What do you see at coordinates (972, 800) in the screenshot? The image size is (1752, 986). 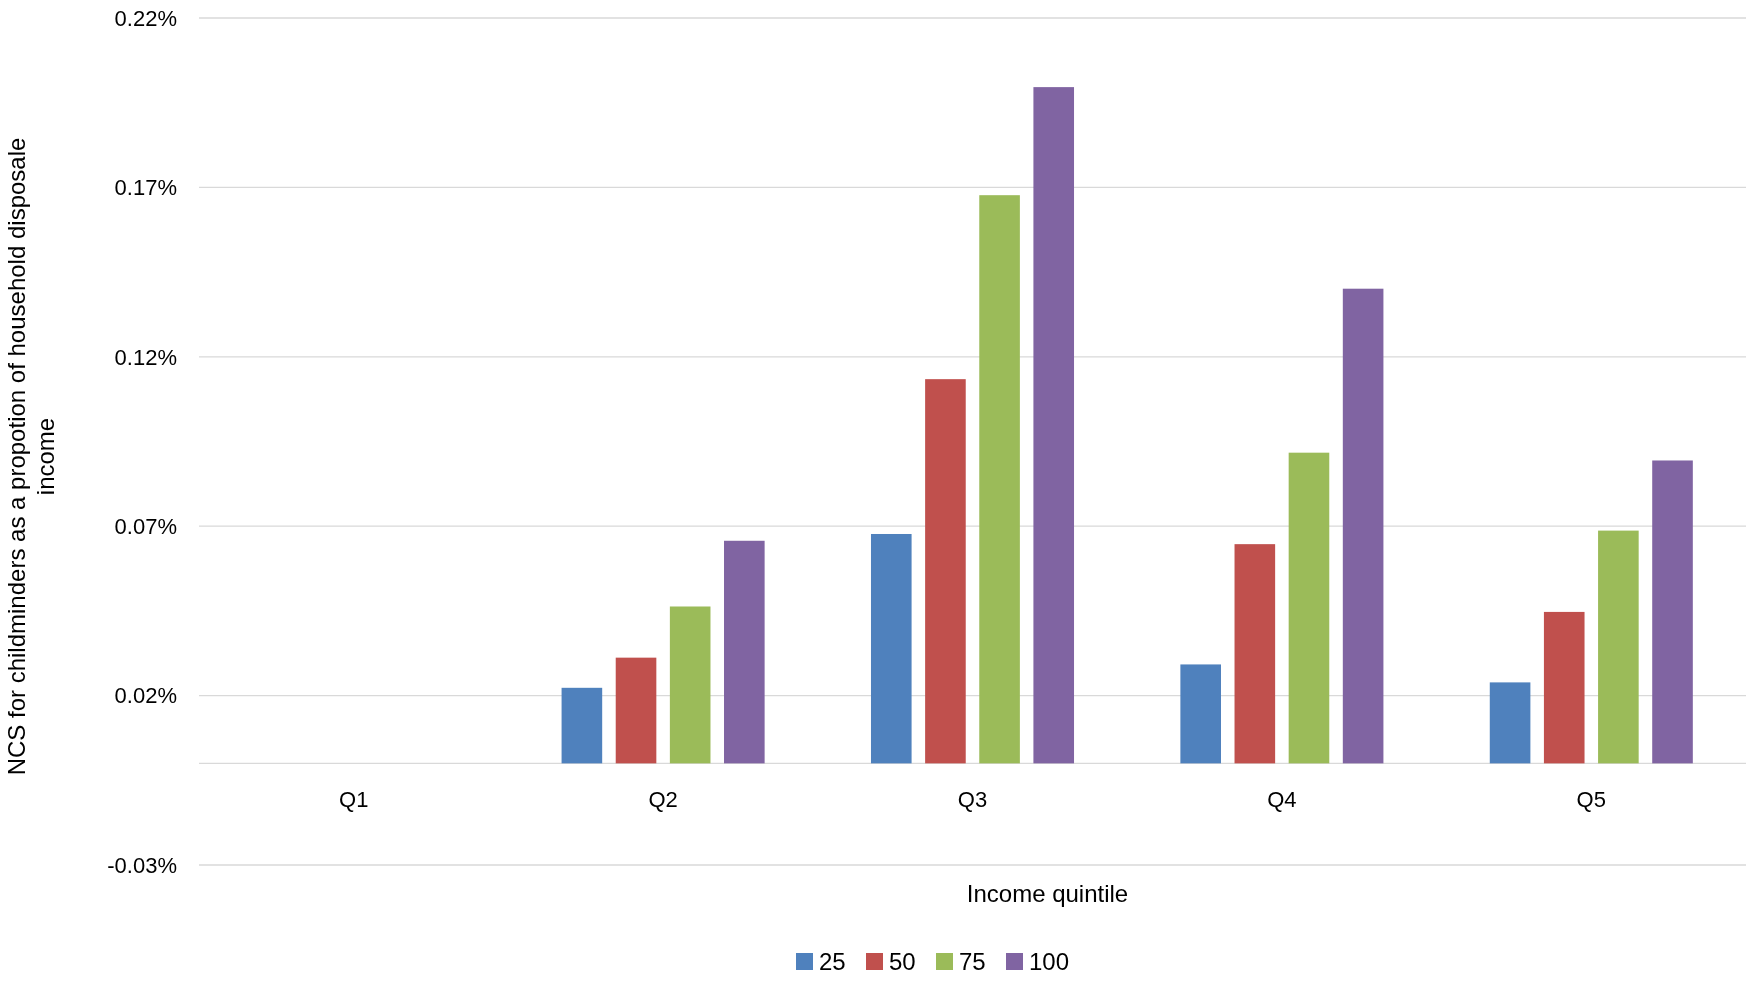 I see `x-tick-label: Q3` at bounding box center [972, 800].